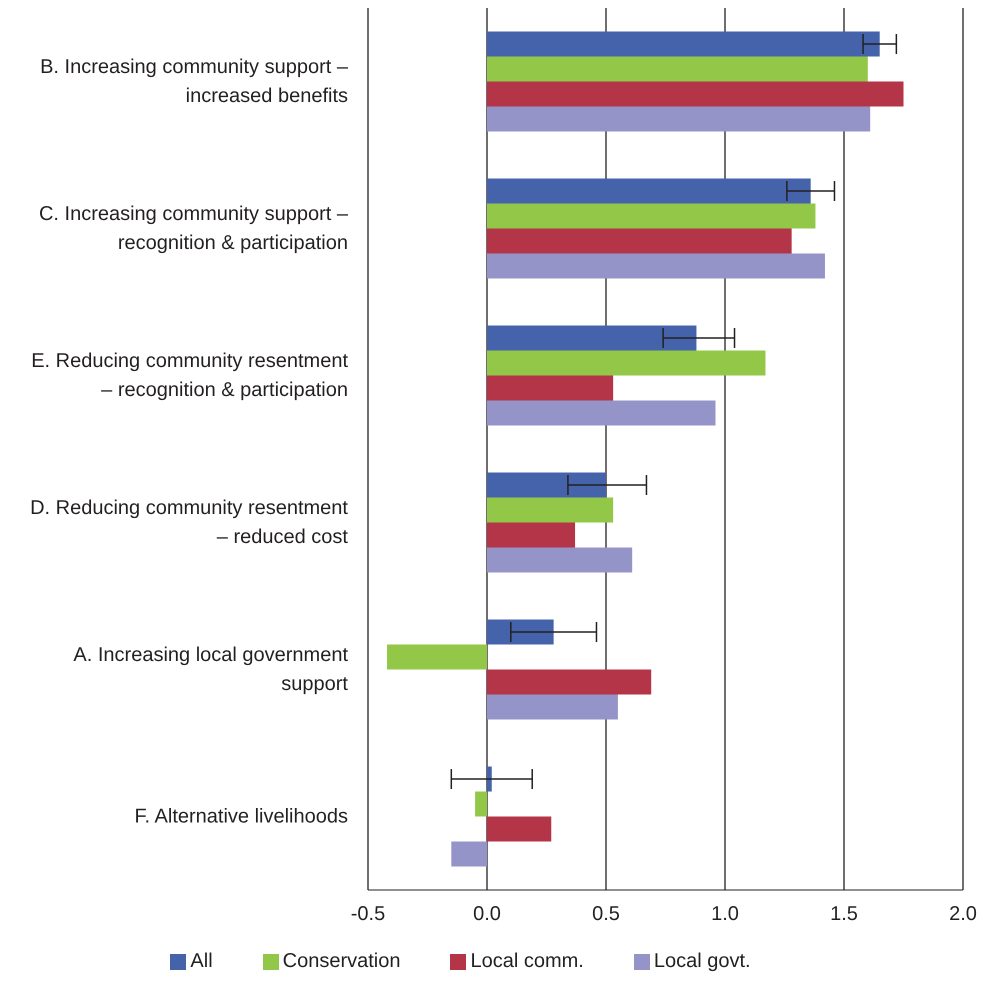 The image size is (990, 990). What do you see at coordinates (189, 375) in the screenshot?
I see `y-tick-label: E. Reducing community resentment – recognition & participation` at bounding box center [189, 375].